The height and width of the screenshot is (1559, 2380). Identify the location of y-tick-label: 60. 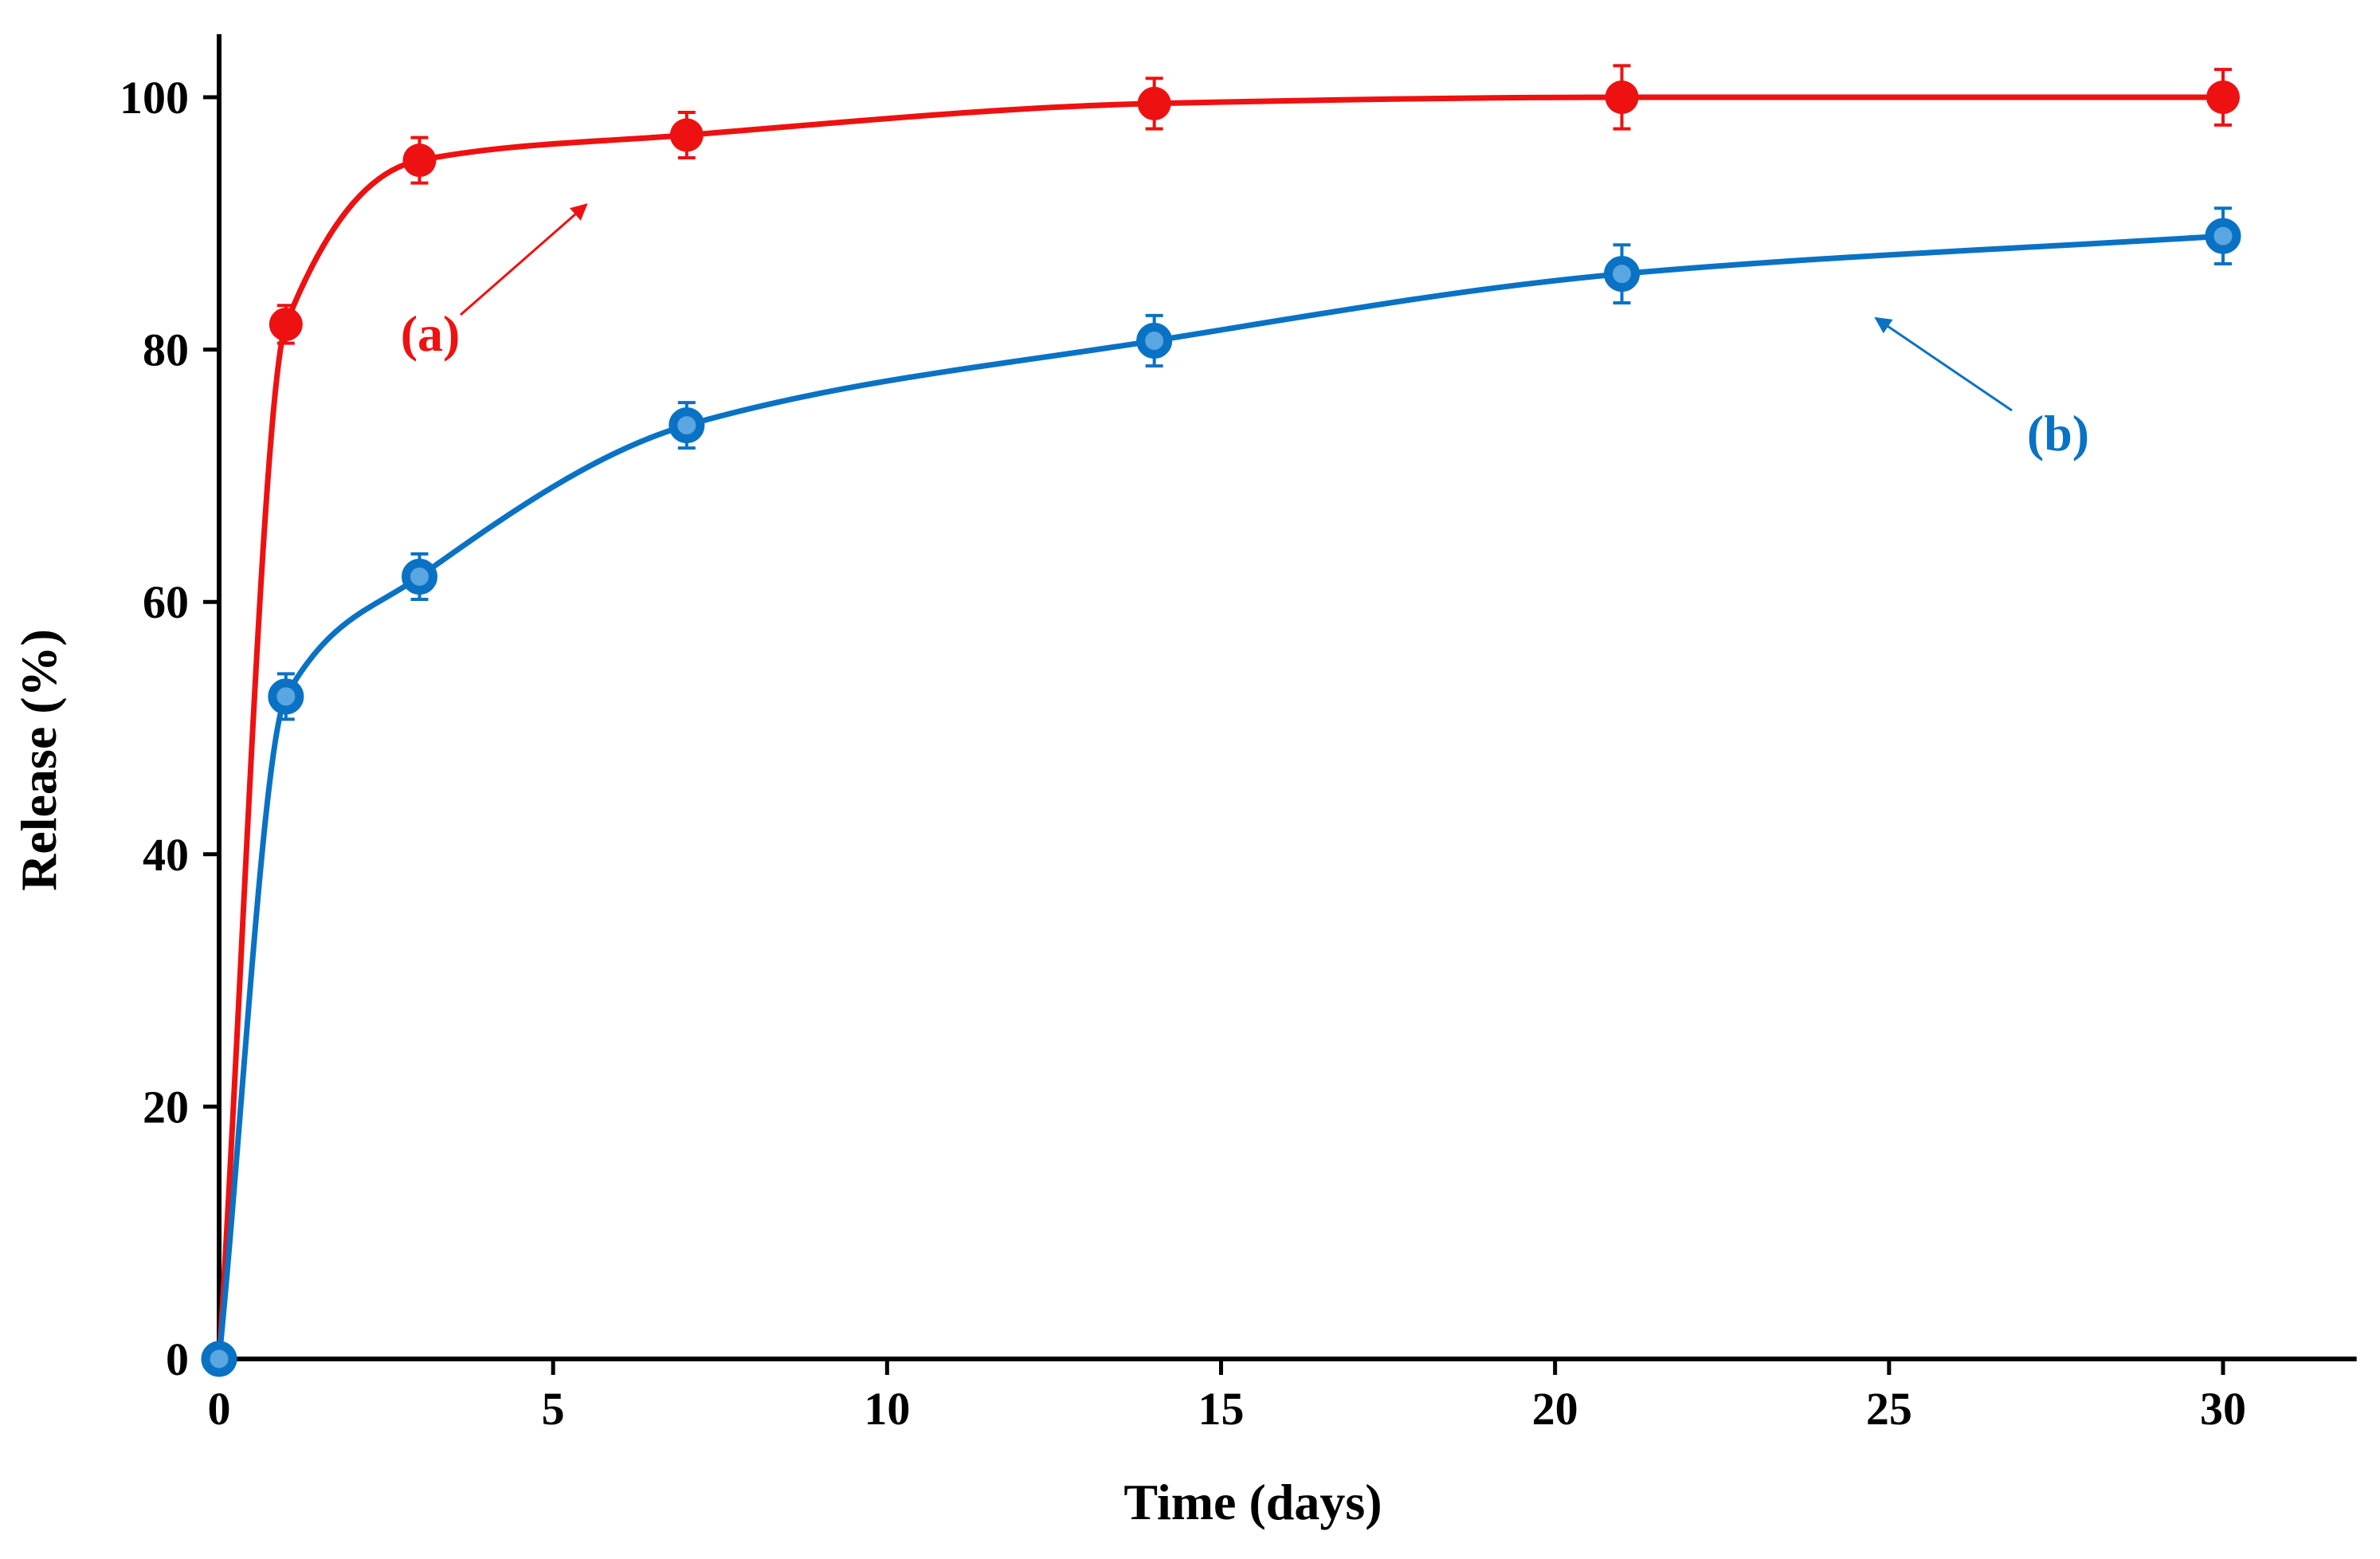
(166, 602).